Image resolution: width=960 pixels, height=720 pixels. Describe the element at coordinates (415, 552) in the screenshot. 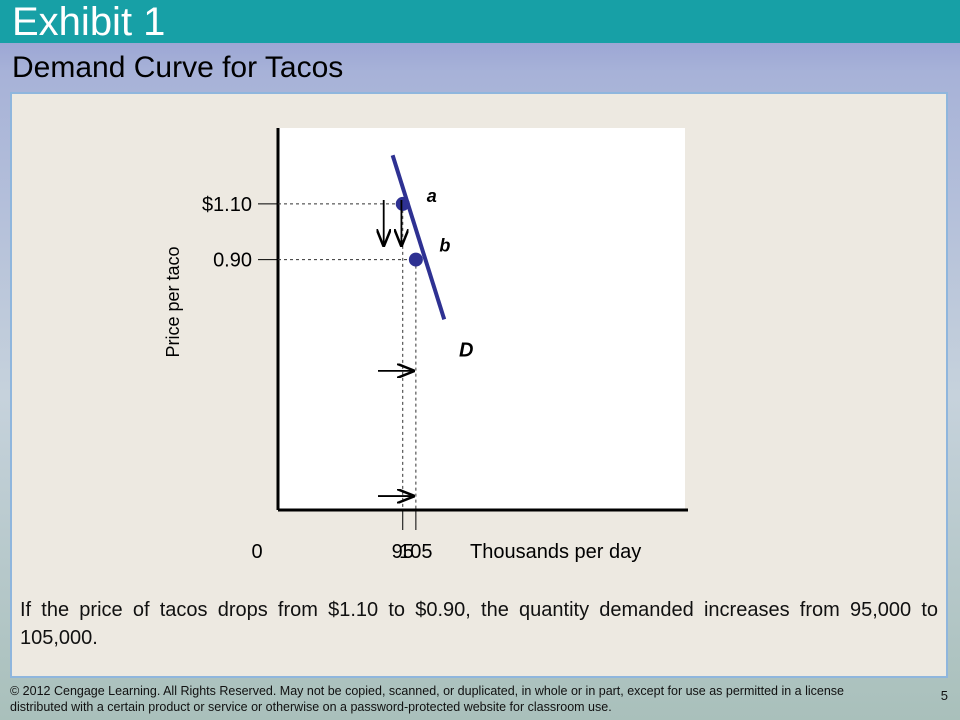

I see `x-tick-label: 105` at that location.